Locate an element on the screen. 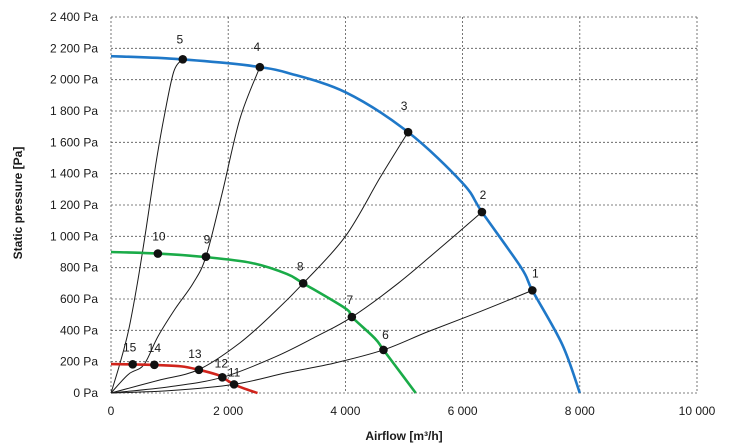  y-tick-label: 2 200 Pa is located at coordinates (74, 48).